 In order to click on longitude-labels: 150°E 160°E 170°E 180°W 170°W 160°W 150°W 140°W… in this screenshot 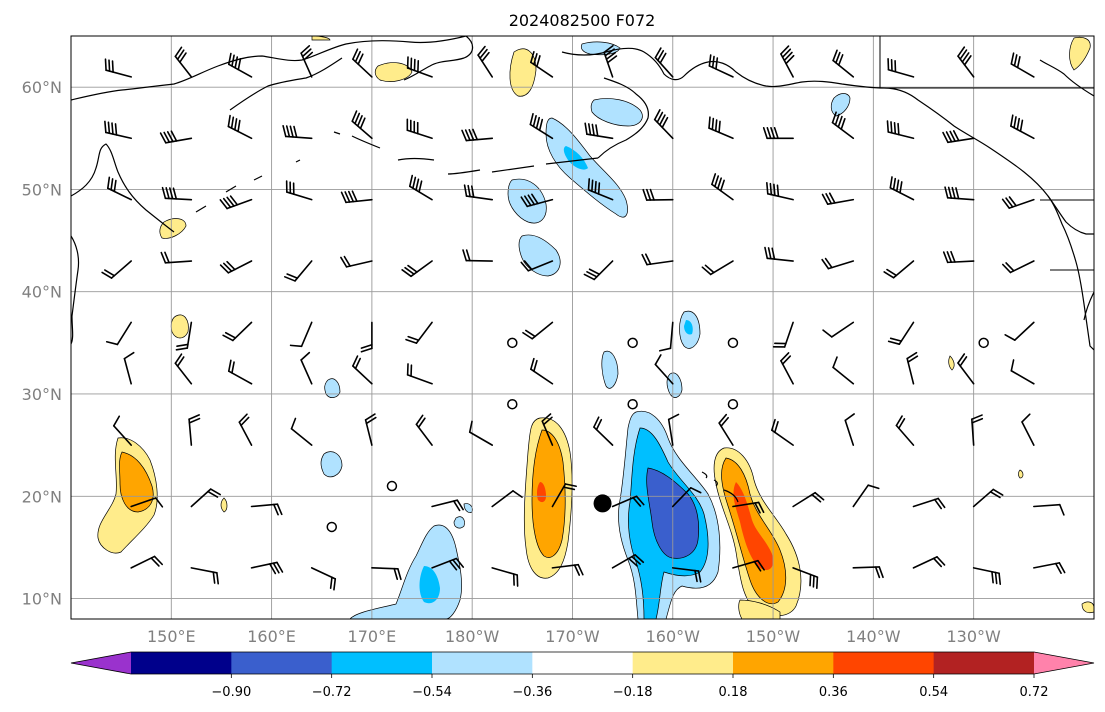, I will do `click(574, 636)`.